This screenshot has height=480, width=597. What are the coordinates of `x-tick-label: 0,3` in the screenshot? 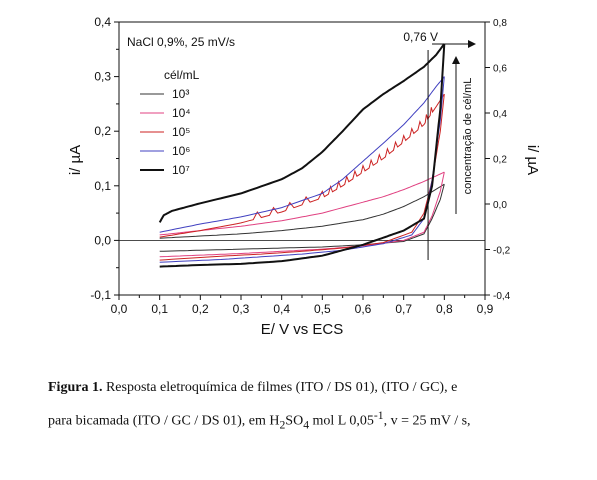 It's located at (241, 309).